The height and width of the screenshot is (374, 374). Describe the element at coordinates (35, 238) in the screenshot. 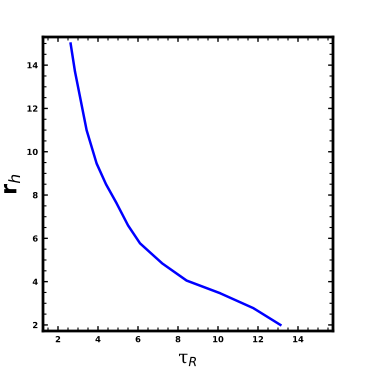

I see `y-tick-label: 6` at that location.